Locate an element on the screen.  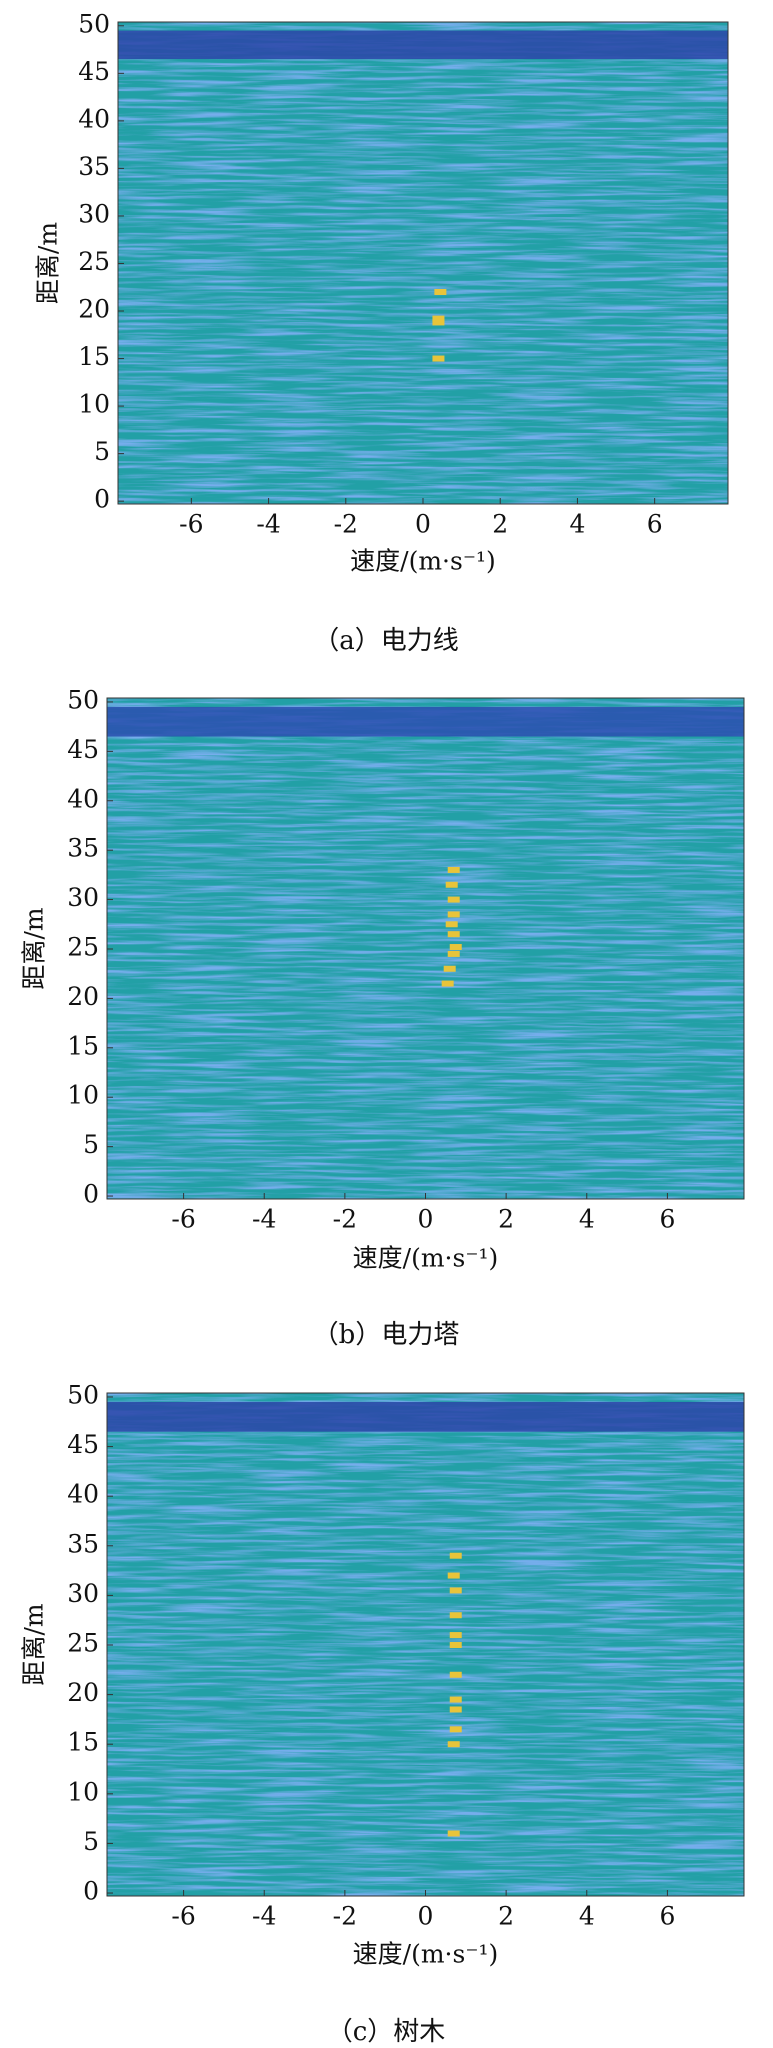
caption: （b）电力塔 is located at coordinates (386, 1335).